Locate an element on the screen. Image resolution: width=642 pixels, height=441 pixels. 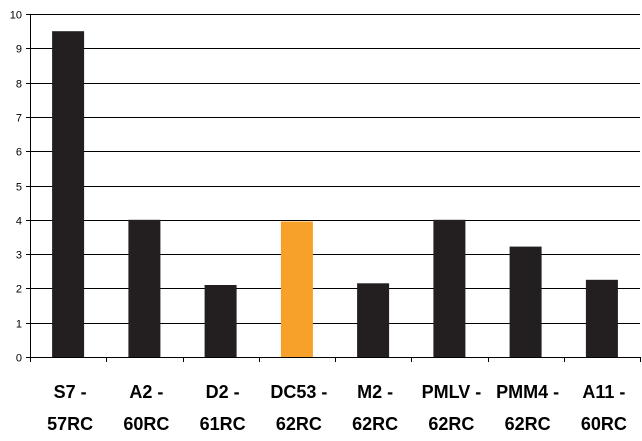
x-tick-label-line: PMLV - is located at coordinates (452, 392).